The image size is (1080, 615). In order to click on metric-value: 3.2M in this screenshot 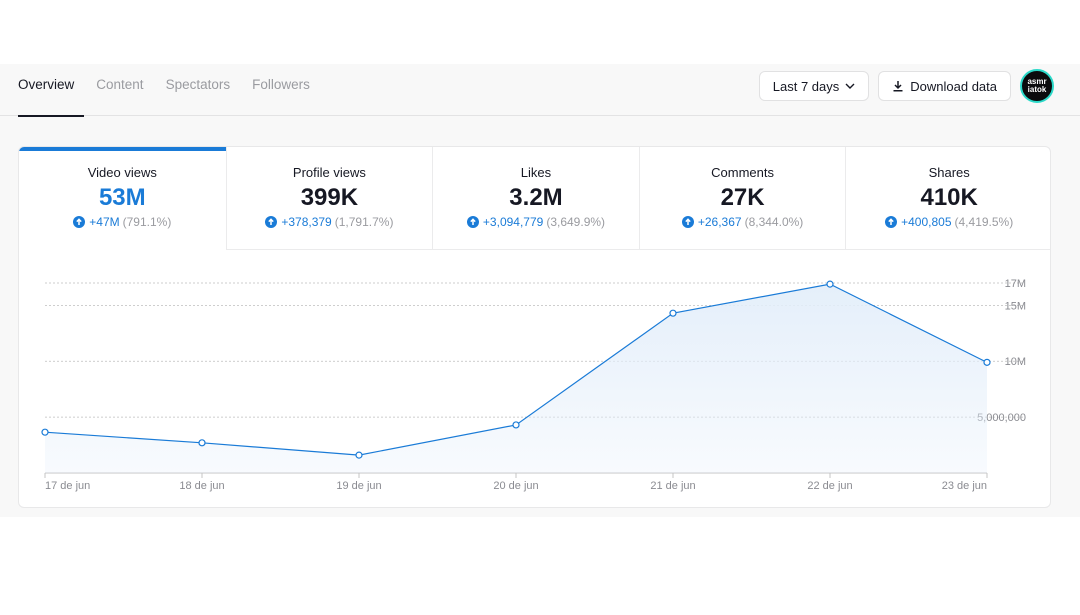, I will do `click(536, 197)`.